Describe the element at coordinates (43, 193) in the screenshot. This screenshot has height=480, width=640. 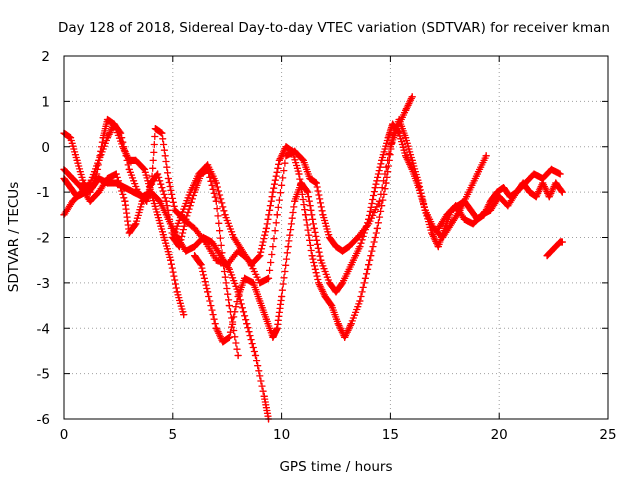
I see `y-tick-label: -1` at that location.